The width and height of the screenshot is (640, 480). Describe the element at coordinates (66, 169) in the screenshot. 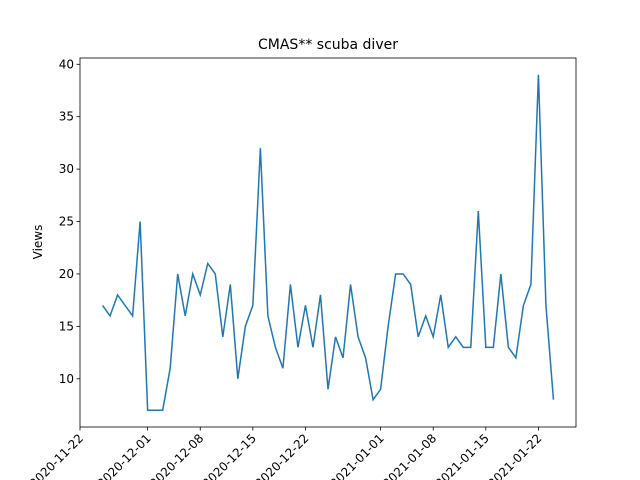

I see `y-tick-label: 30` at that location.